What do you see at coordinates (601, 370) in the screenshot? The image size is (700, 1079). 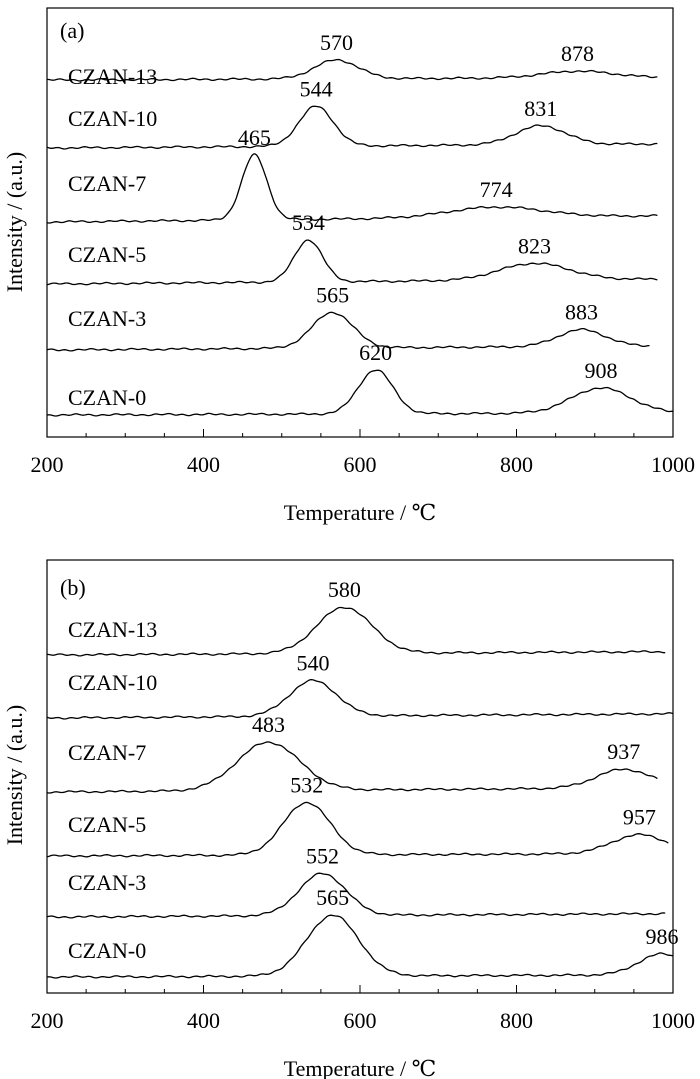 I see `peak-label: 908` at bounding box center [601, 370].